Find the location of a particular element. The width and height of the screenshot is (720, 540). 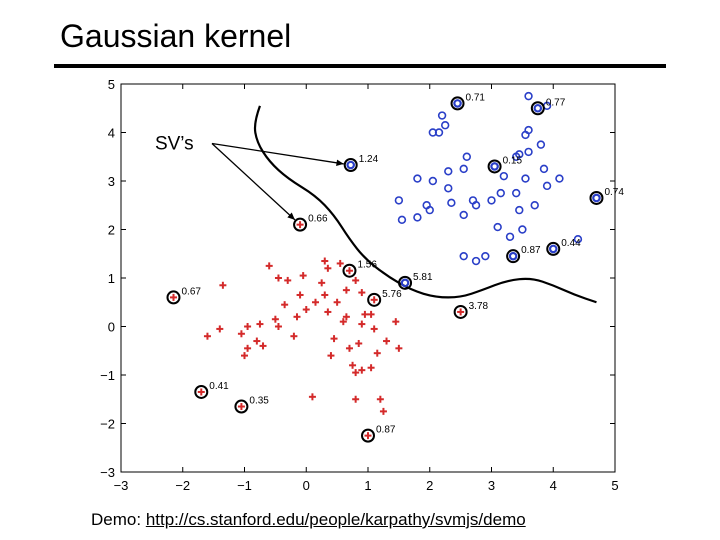

support-vector-label: 0.71 is located at coordinates (476, 97).